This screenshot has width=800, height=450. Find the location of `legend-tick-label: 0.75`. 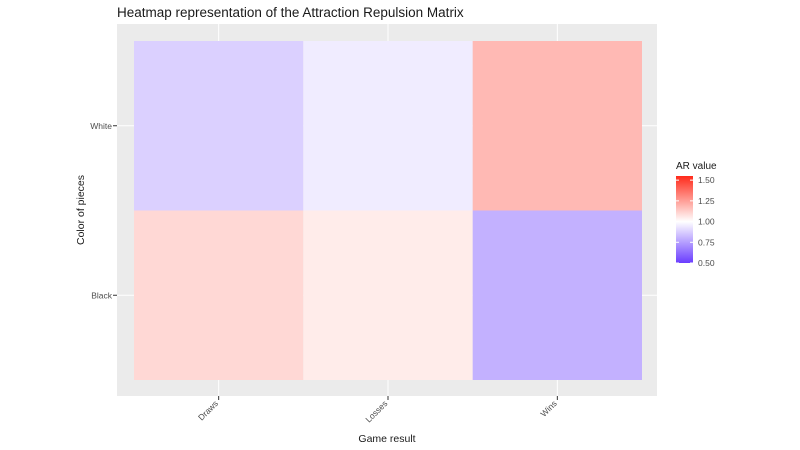

legend-tick-label: 0.75 is located at coordinates (706, 242).